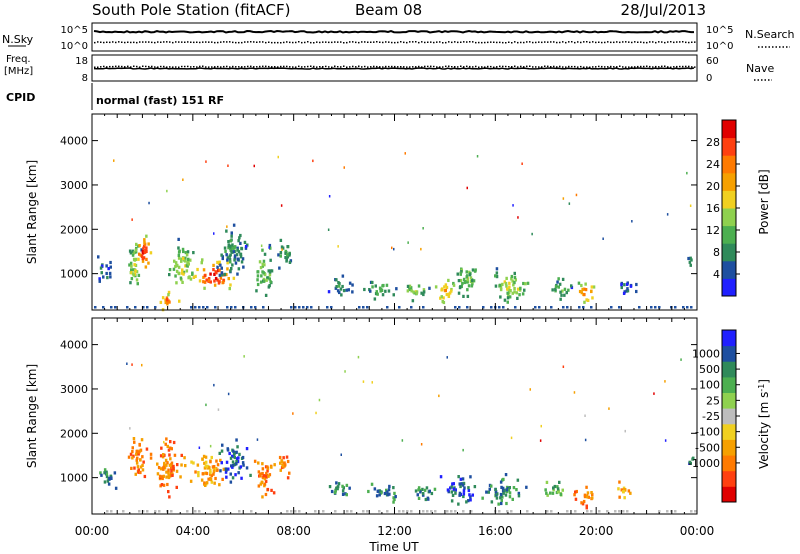 The width and height of the screenshot is (800, 554). I want to click on x-tick-label: 08:00, so click(293, 531).